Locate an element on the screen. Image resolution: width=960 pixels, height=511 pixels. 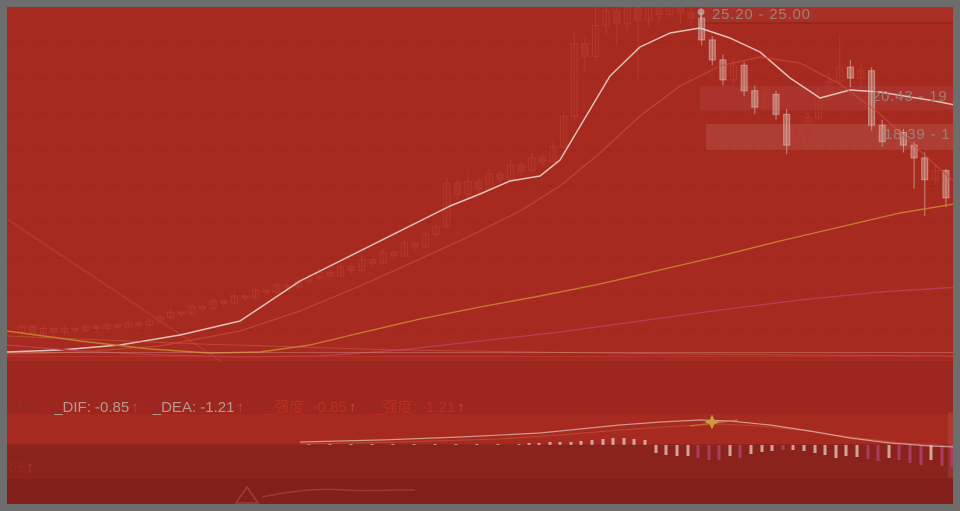
indicator-token: _DIF: -0.85 is located at coordinates (92, 407).